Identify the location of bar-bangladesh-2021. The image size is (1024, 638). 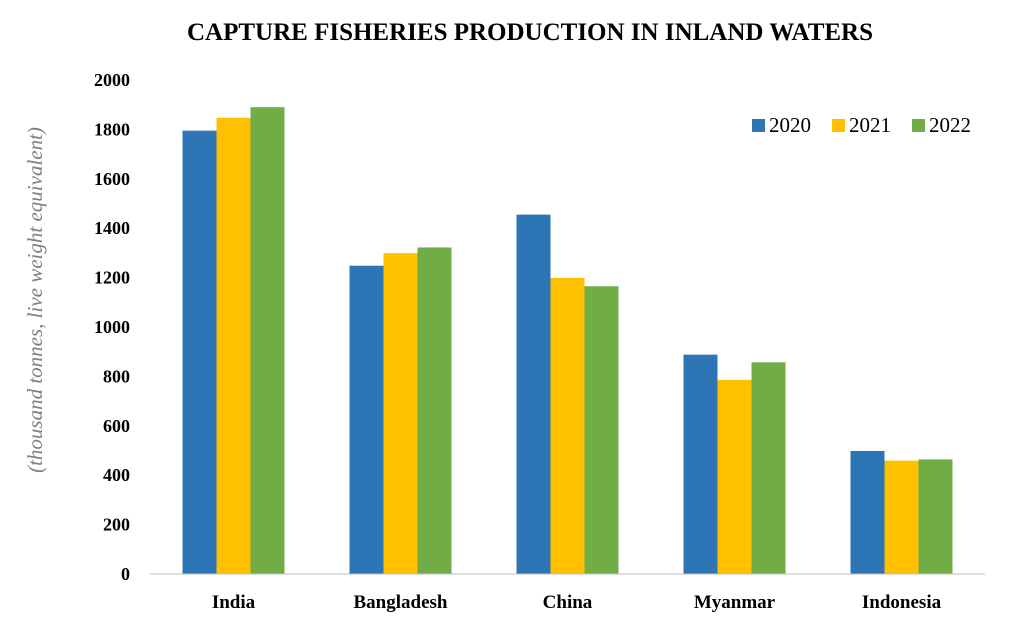
(400, 413).